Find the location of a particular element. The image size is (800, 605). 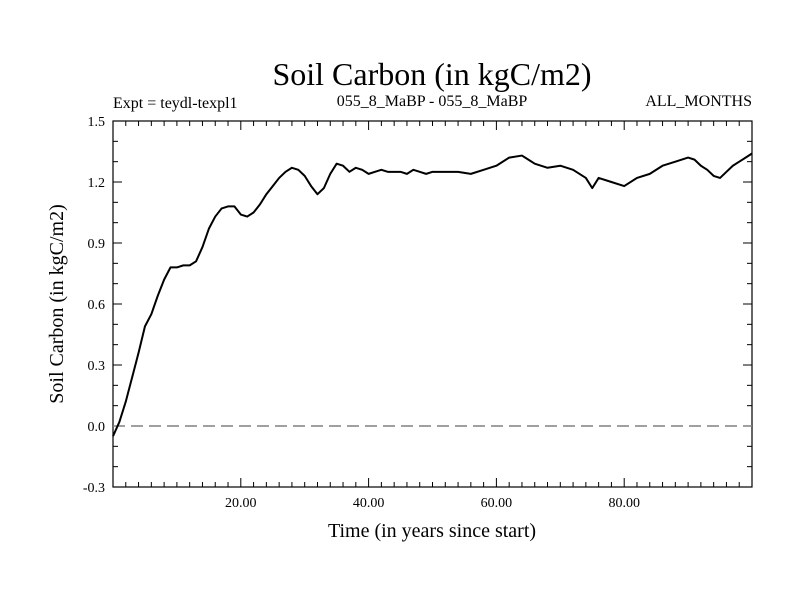

y-tick-label: 0.6 is located at coordinates (97, 305).